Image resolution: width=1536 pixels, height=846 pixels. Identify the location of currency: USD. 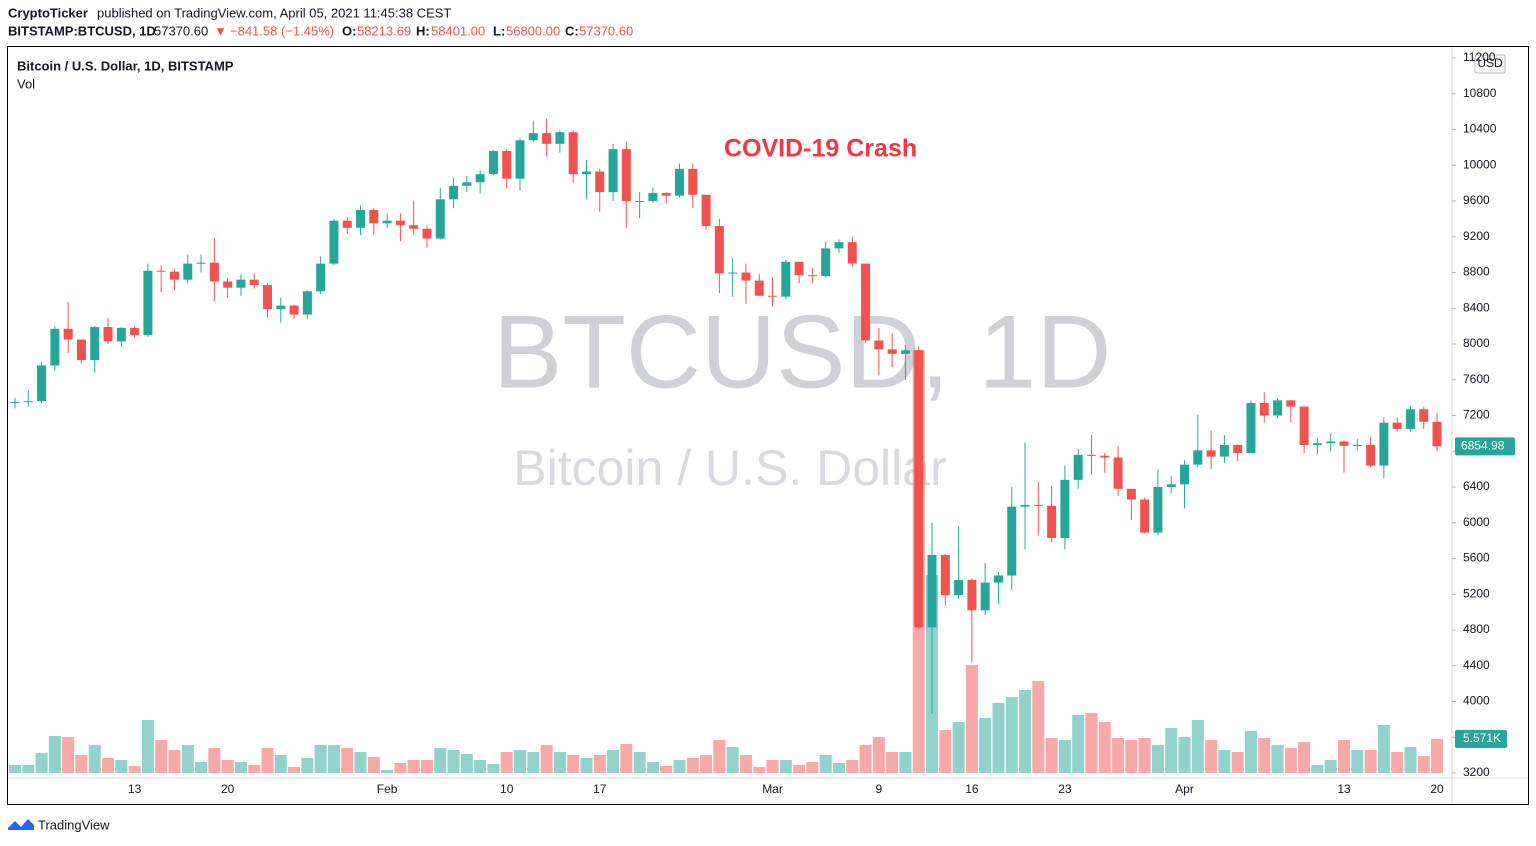
(1490, 63).